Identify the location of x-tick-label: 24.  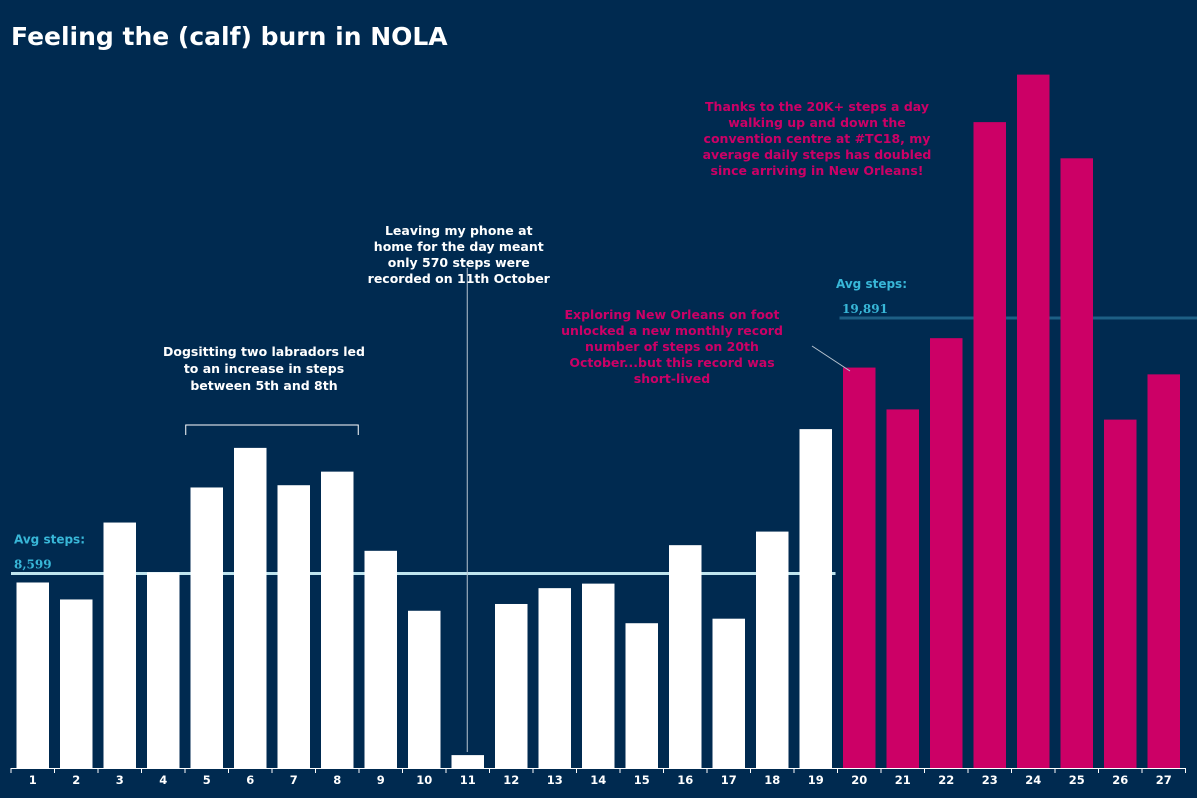
(1033, 780).